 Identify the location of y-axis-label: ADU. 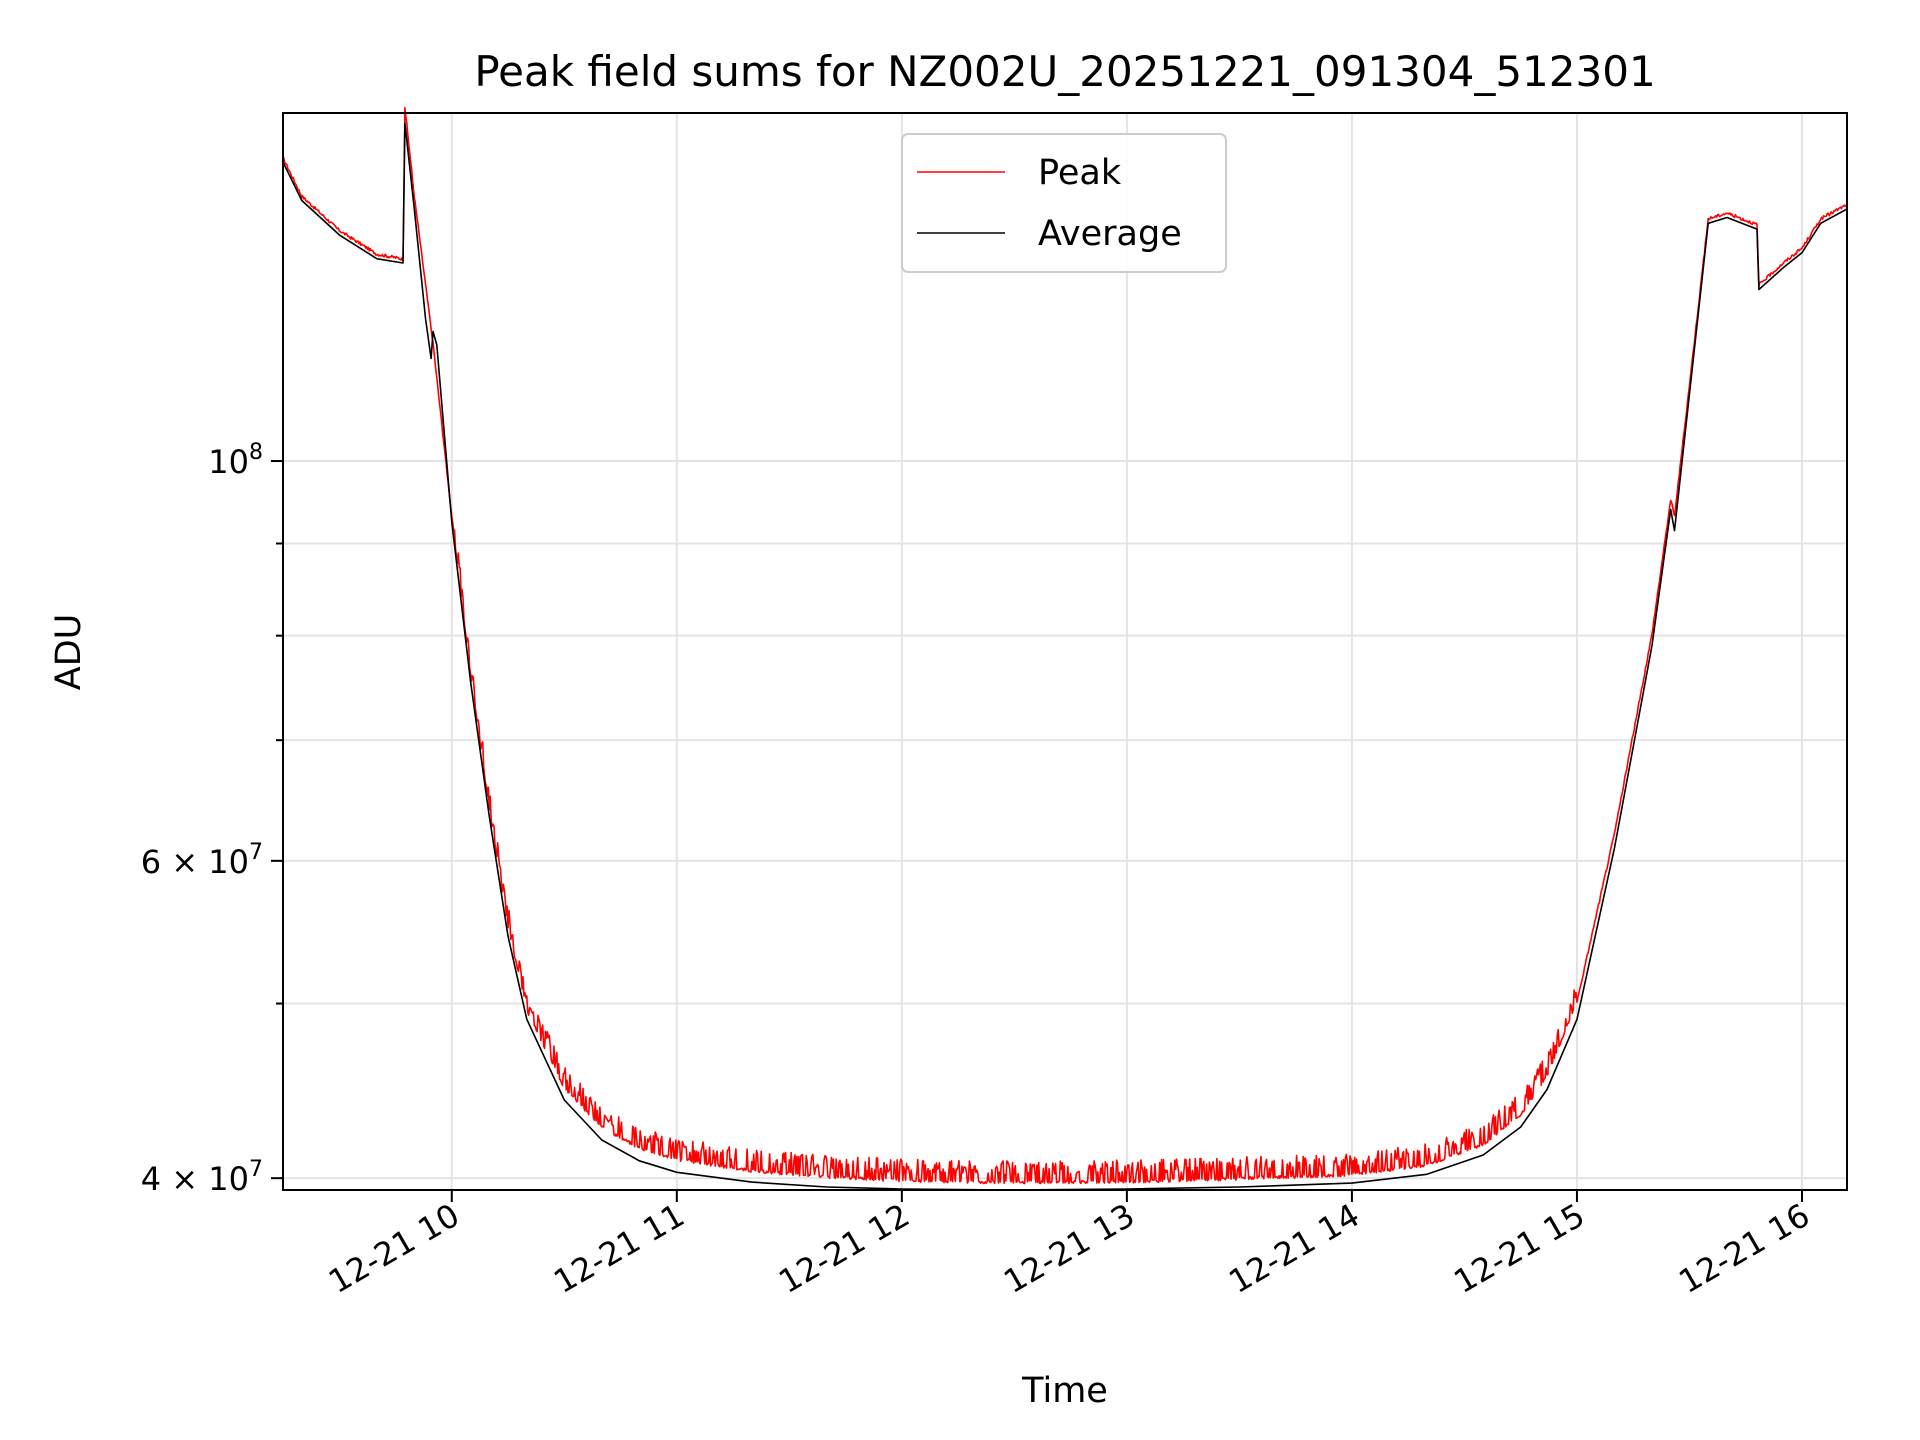
(69, 652).